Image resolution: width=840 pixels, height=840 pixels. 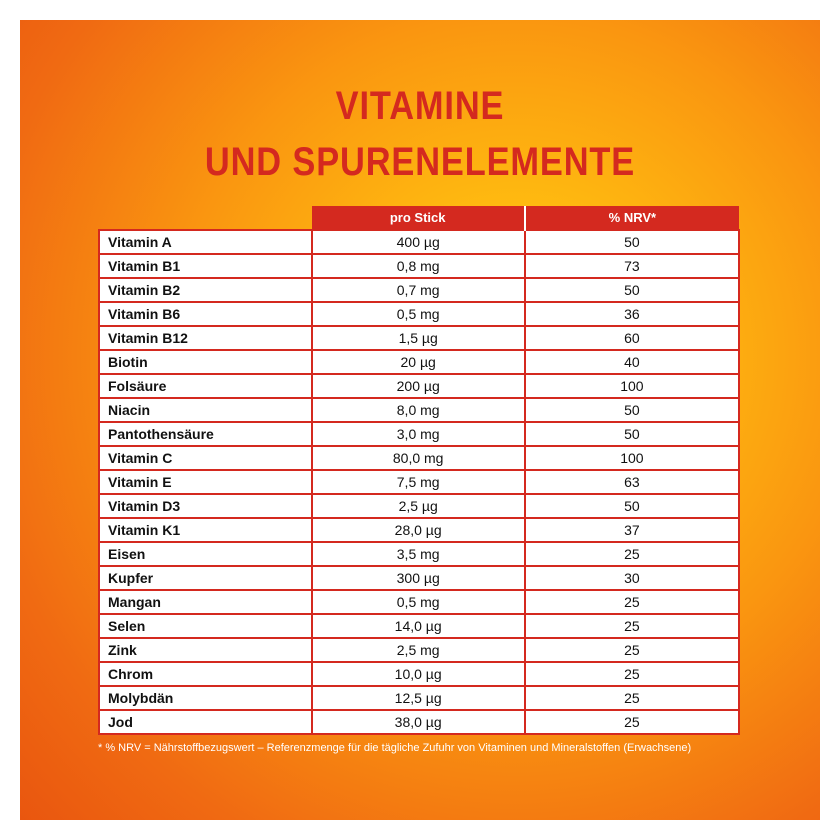 What do you see at coordinates (205, 218) in the screenshot?
I see `header-name` at bounding box center [205, 218].